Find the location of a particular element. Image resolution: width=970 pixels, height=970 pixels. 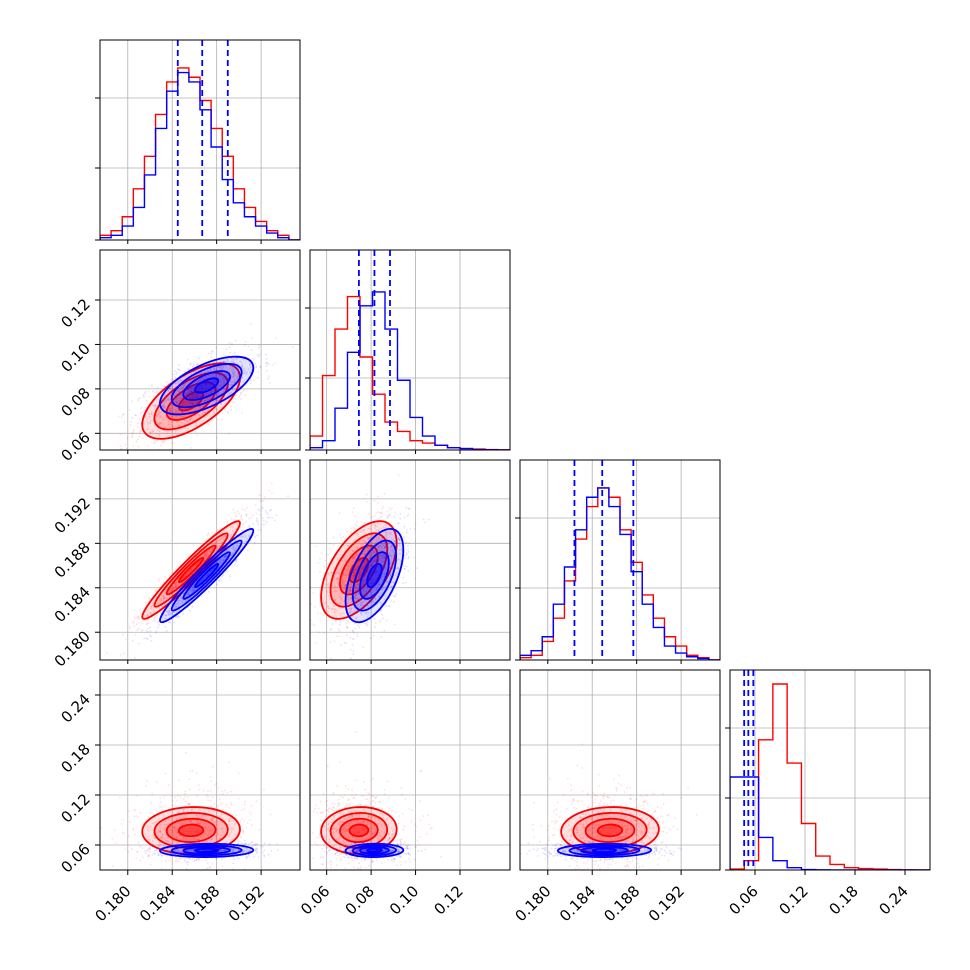

density-level is located at coordinates (207, 385).